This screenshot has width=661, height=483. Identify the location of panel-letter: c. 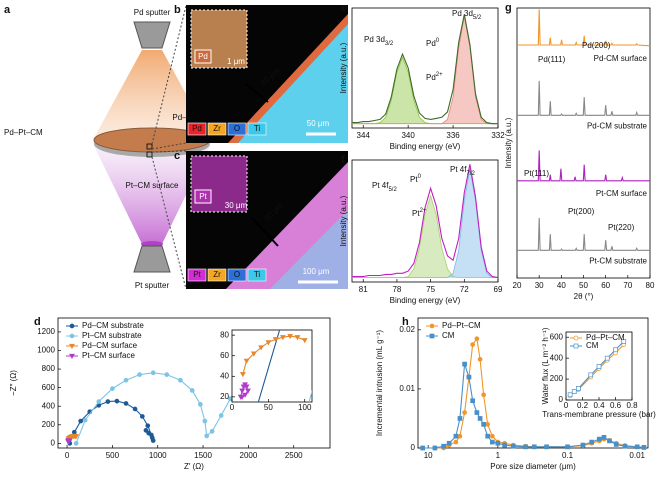
(177, 156).